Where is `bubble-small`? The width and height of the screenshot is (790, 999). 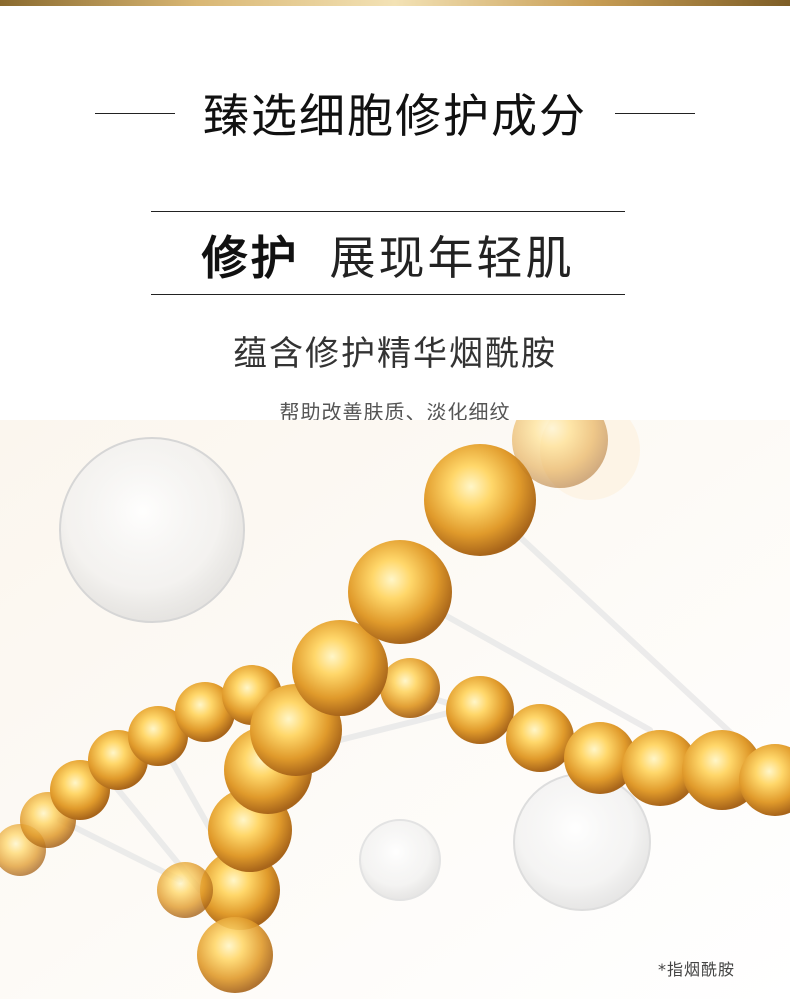
bubble-small is located at coordinates (400, 860).